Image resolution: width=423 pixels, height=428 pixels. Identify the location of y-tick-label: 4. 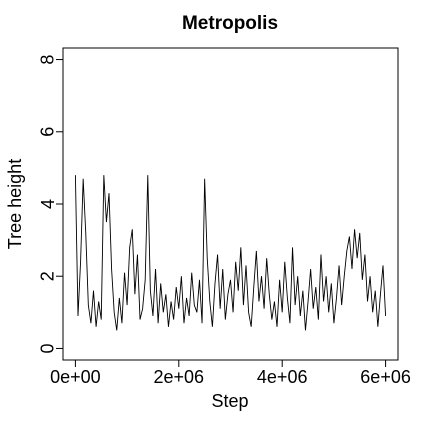
(48, 204).